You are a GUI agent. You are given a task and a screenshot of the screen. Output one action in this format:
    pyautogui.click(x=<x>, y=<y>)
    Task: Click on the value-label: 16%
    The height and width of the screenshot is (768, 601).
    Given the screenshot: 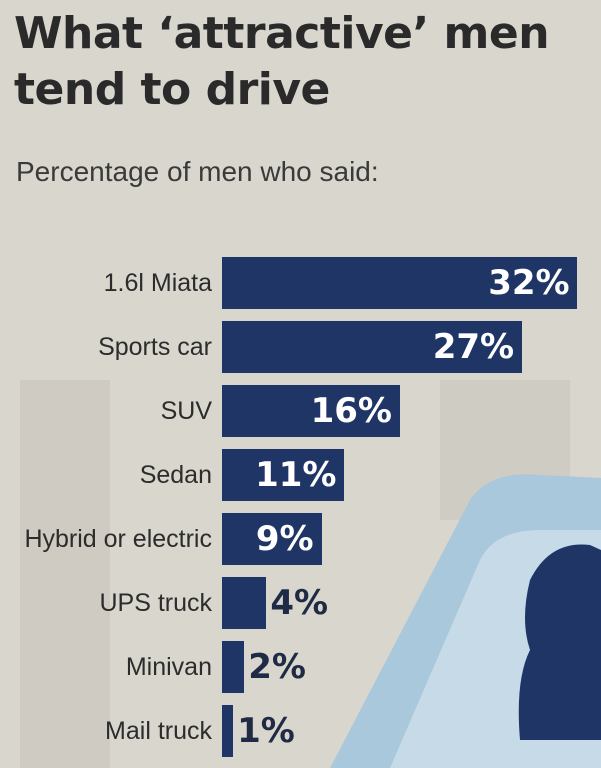 What is the action you would take?
    pyautogui.click(x=351, y=411)
    